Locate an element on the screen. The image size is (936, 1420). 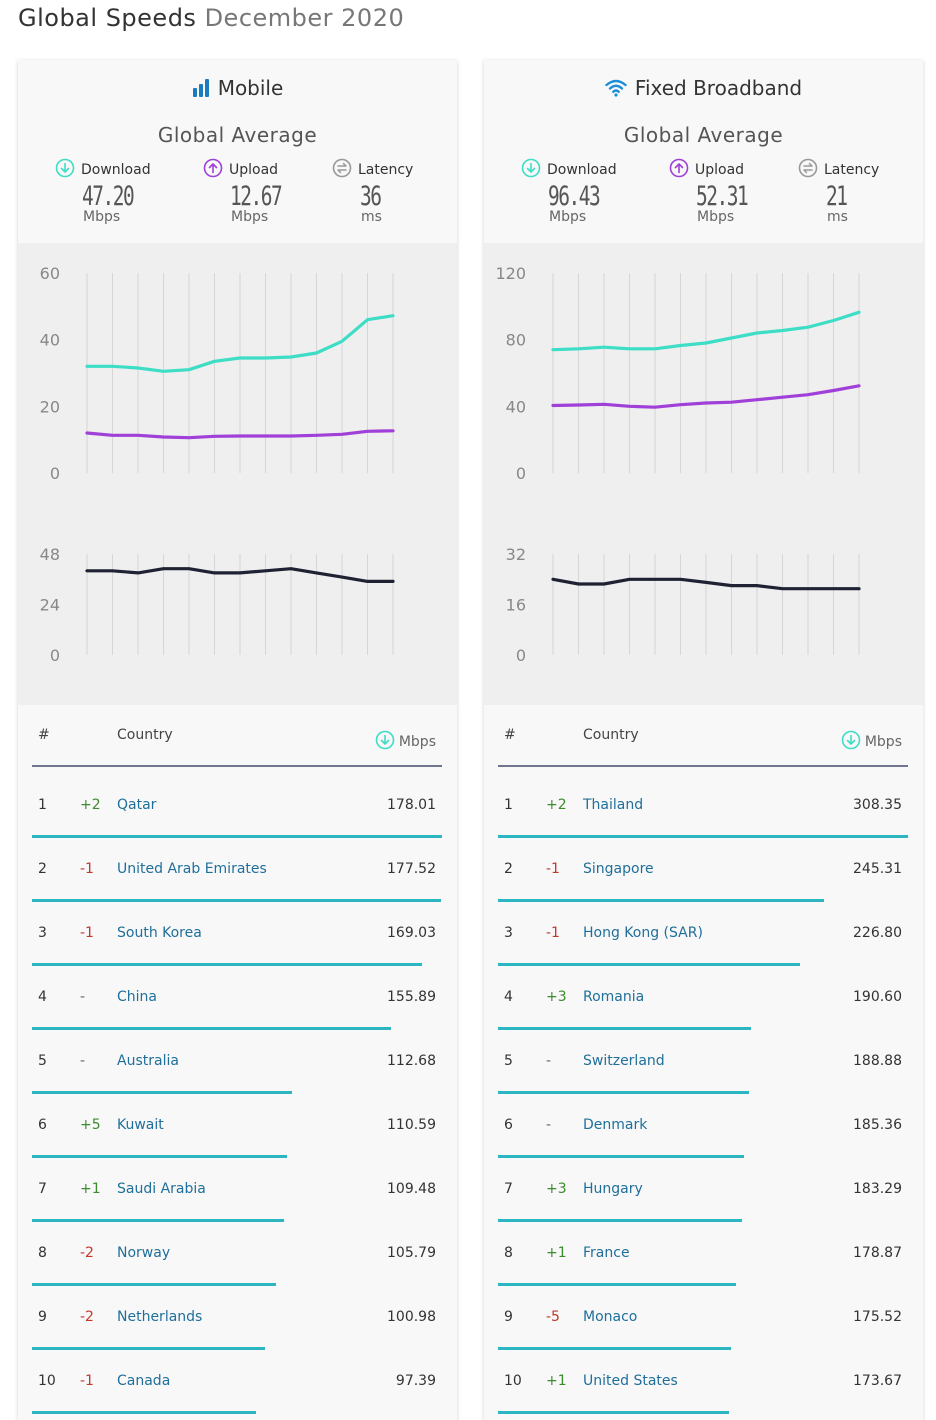
country-link: China is located at coordinates (137, 997).